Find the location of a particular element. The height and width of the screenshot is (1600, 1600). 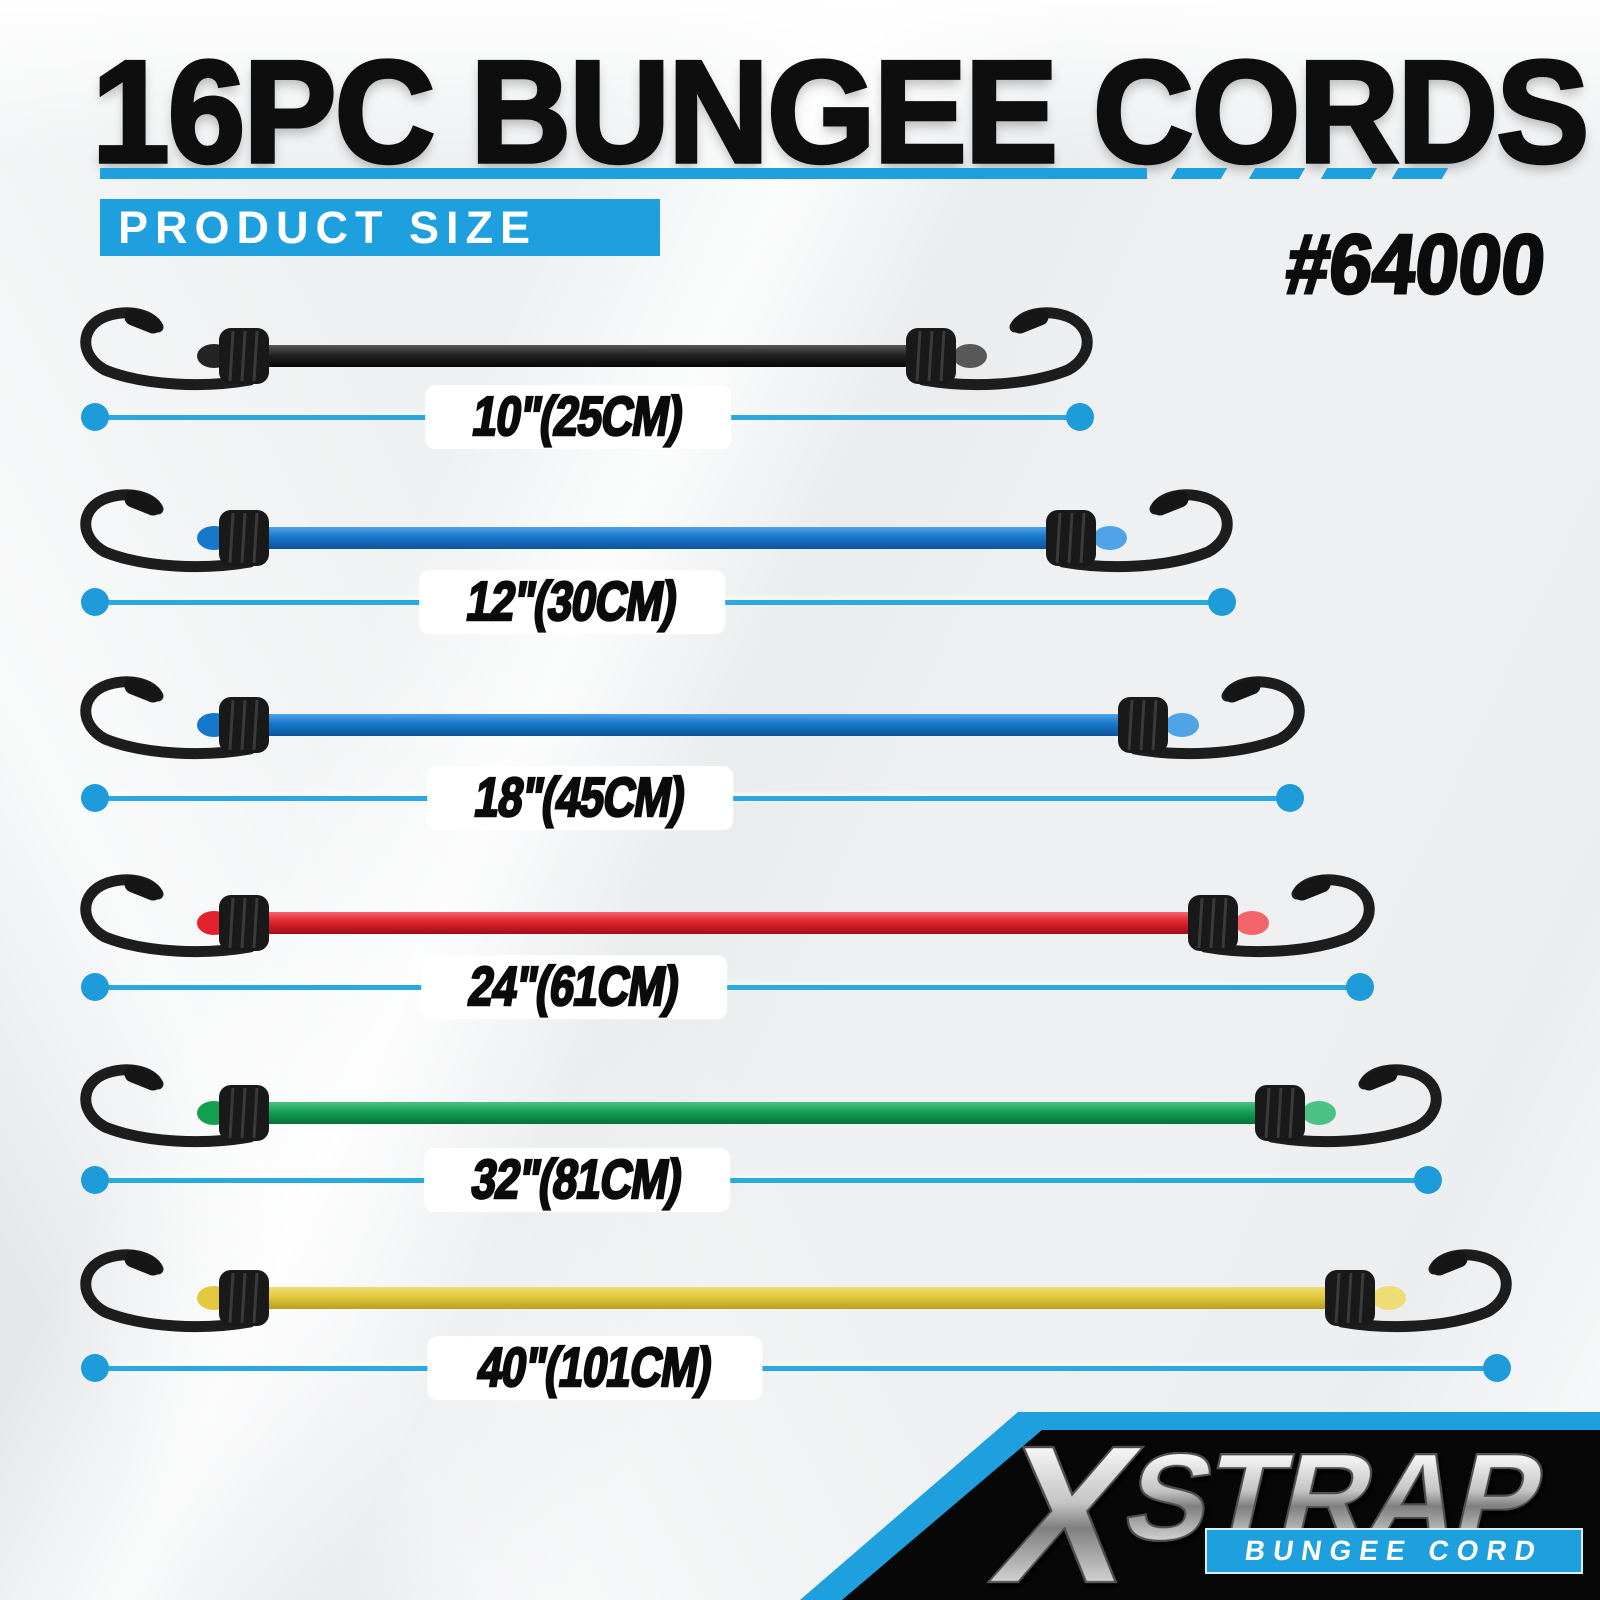

bungee-cord-red-24in is located at coordinates (727, 916).